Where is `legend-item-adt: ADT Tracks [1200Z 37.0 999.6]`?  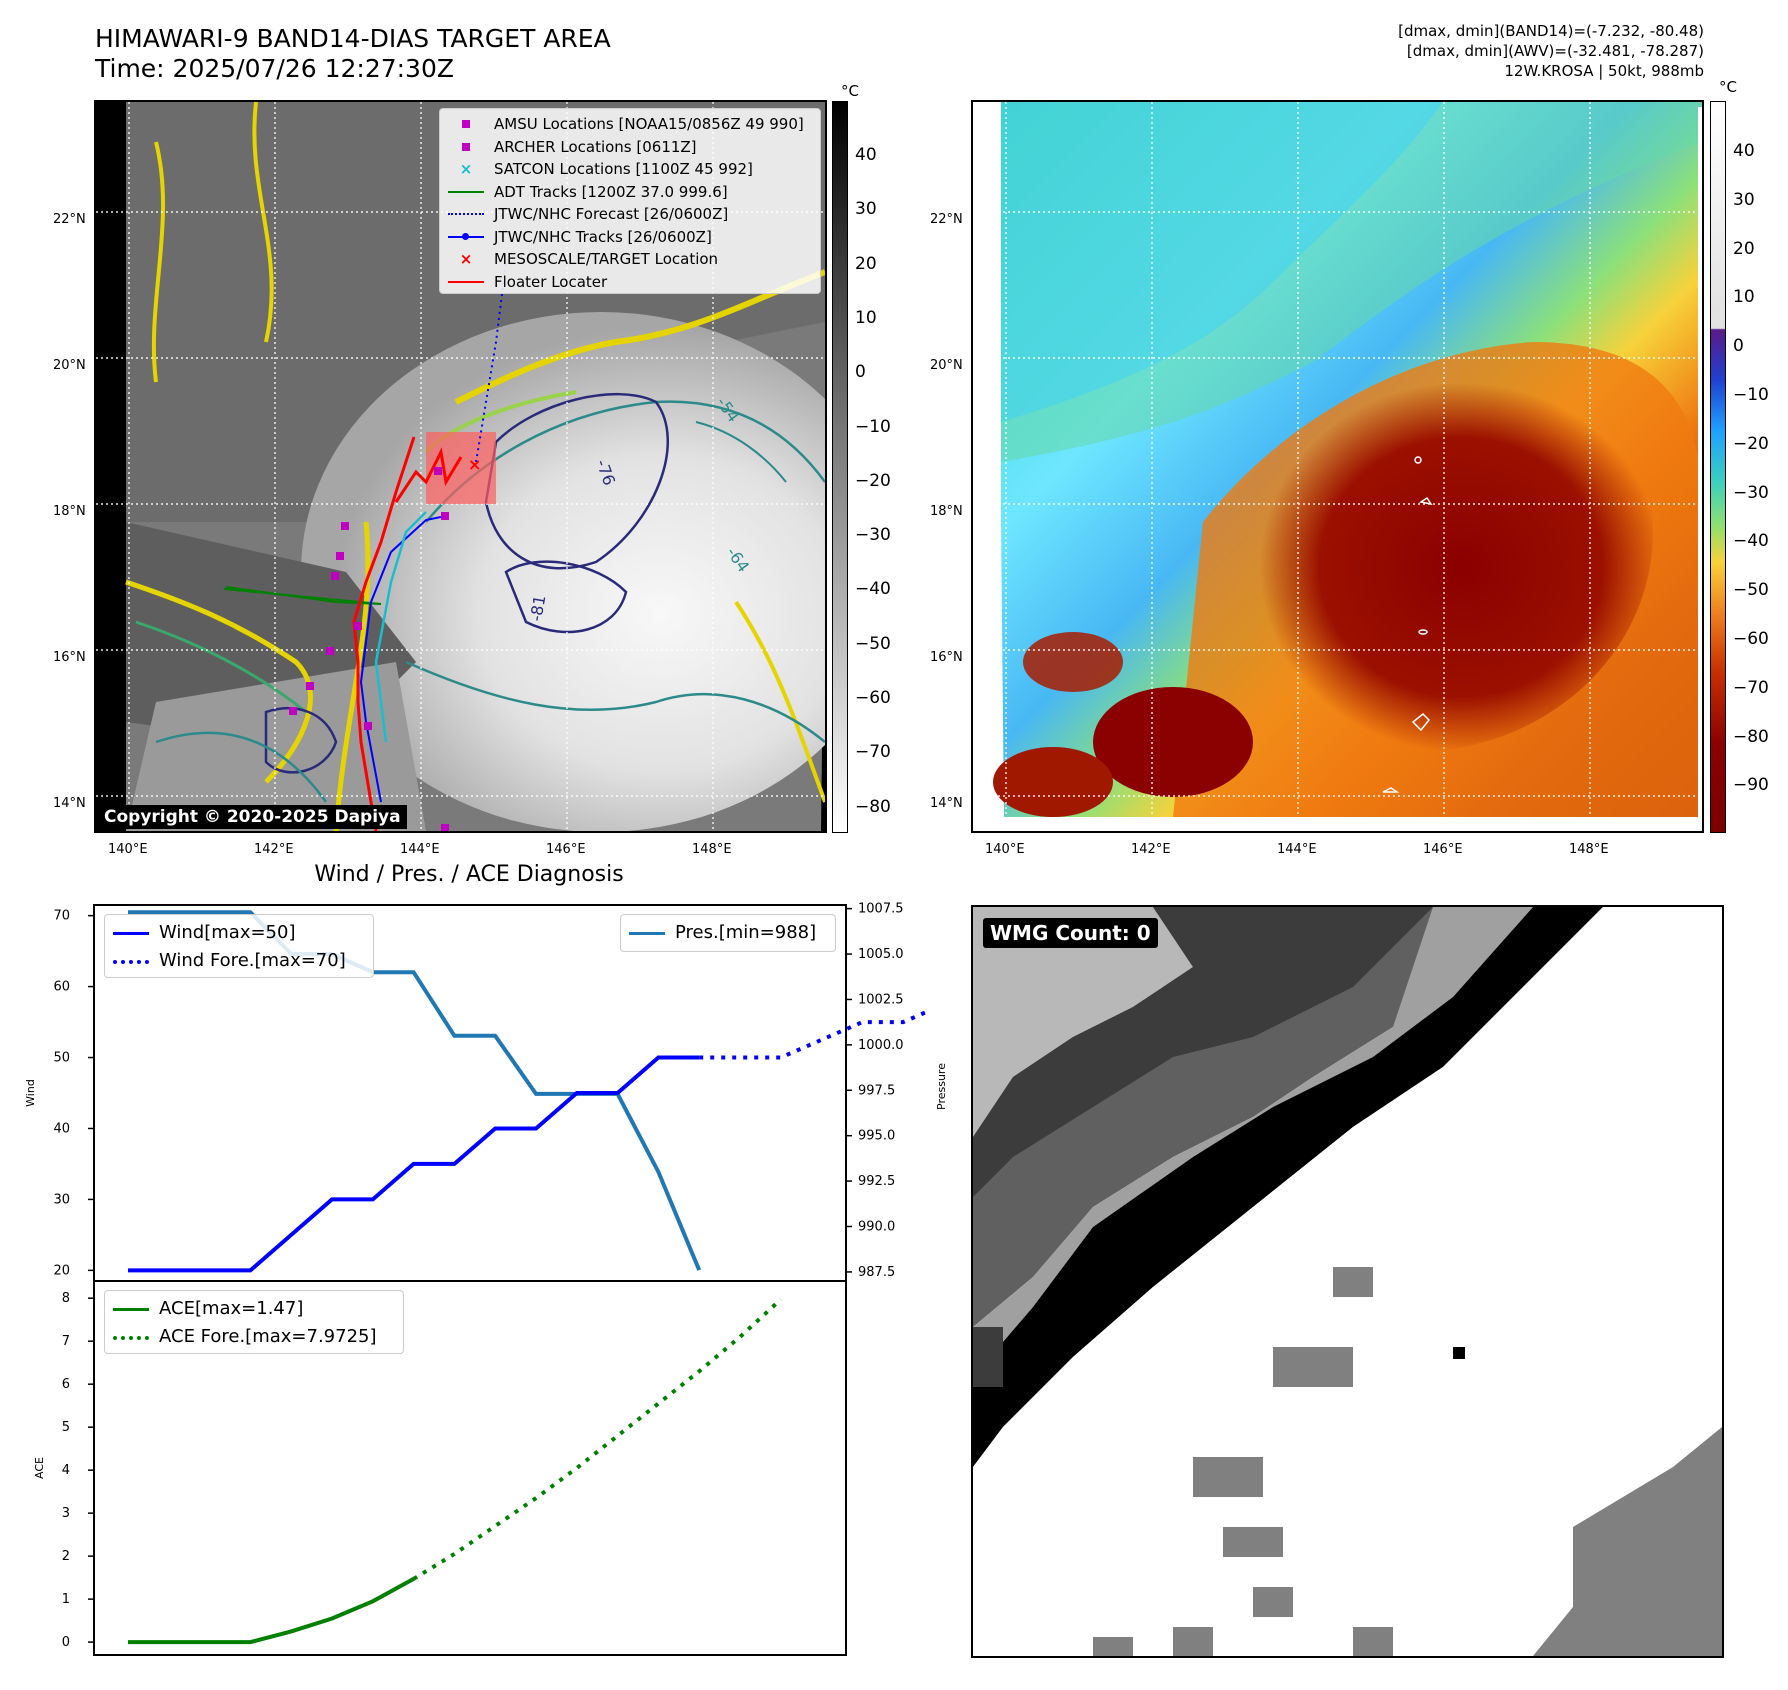 legend-item-adt: ADT Tracks [1200Z 37.0 999.6] is located at coordinates (630, 192).